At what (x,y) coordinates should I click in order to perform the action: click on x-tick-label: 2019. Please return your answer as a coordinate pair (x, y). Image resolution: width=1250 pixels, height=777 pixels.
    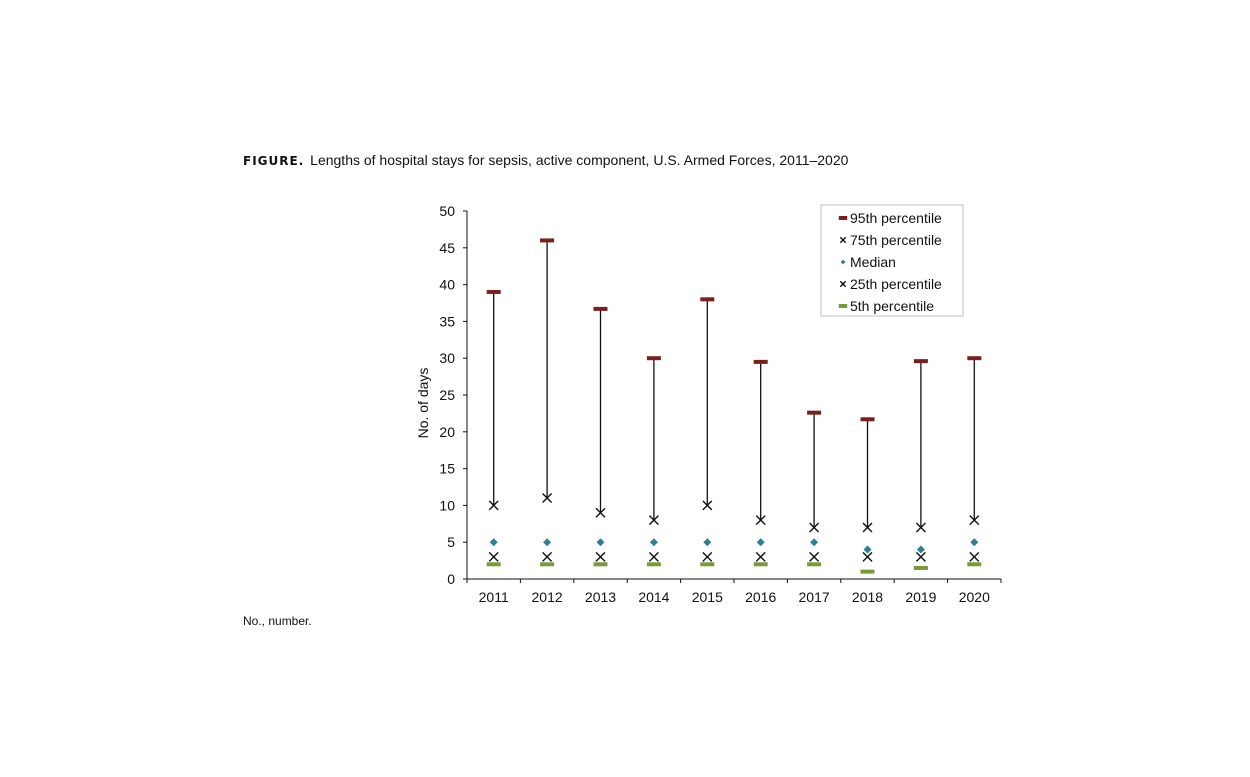
    Looking at the image, I should click on (920, 597).